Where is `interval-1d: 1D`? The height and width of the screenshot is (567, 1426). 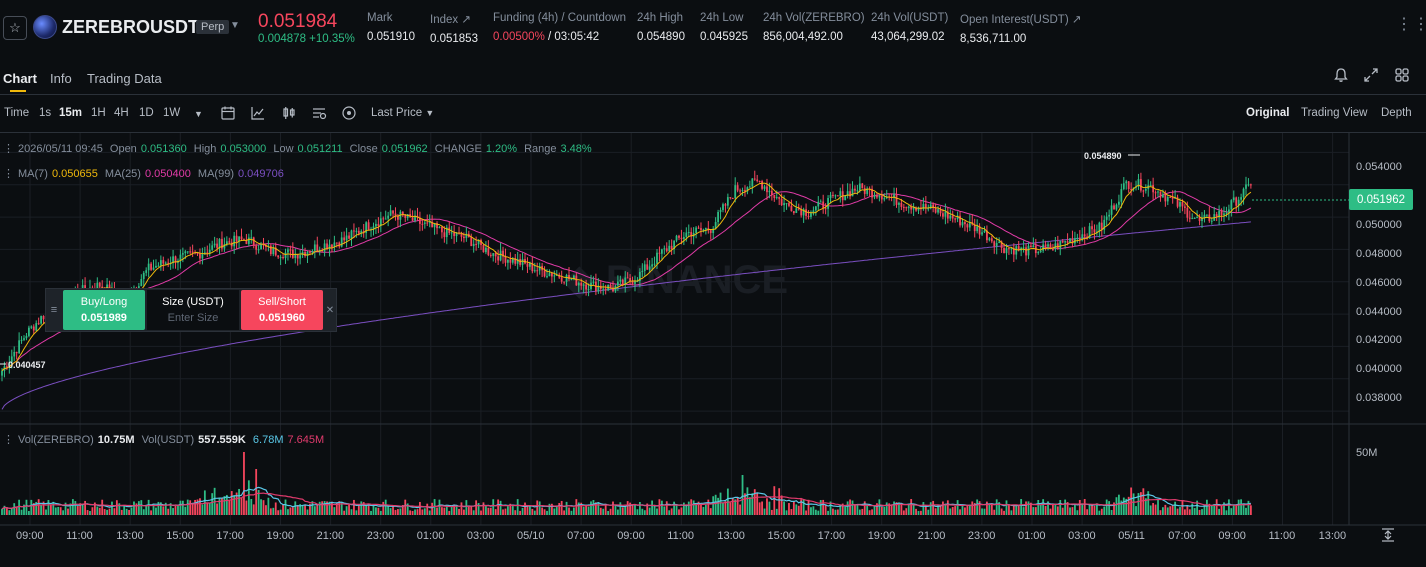
interval-1d: 1D is located at coordinates (146, 113).